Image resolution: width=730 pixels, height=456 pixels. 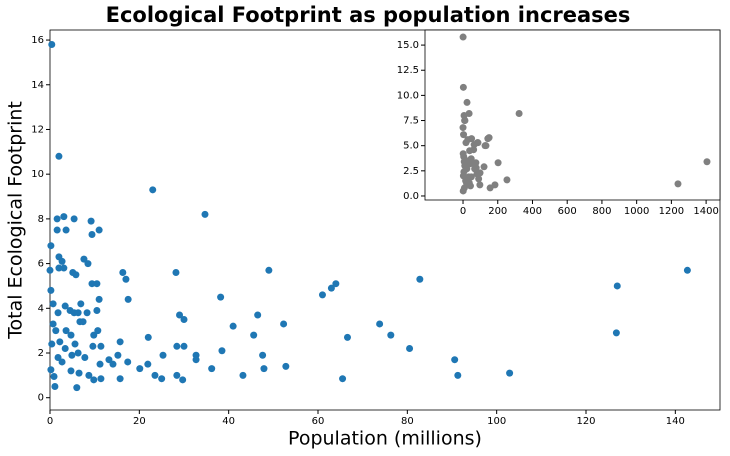 What do you see at coordinates (41, 398) in the screenshot?
I see `y-tick-label: 0` at bounding box center [41, 398].